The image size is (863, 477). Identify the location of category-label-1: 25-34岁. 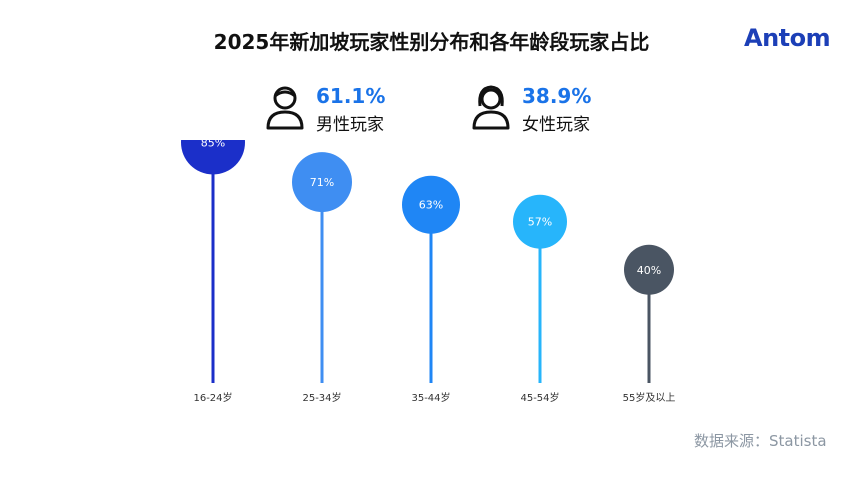
(321, 397).